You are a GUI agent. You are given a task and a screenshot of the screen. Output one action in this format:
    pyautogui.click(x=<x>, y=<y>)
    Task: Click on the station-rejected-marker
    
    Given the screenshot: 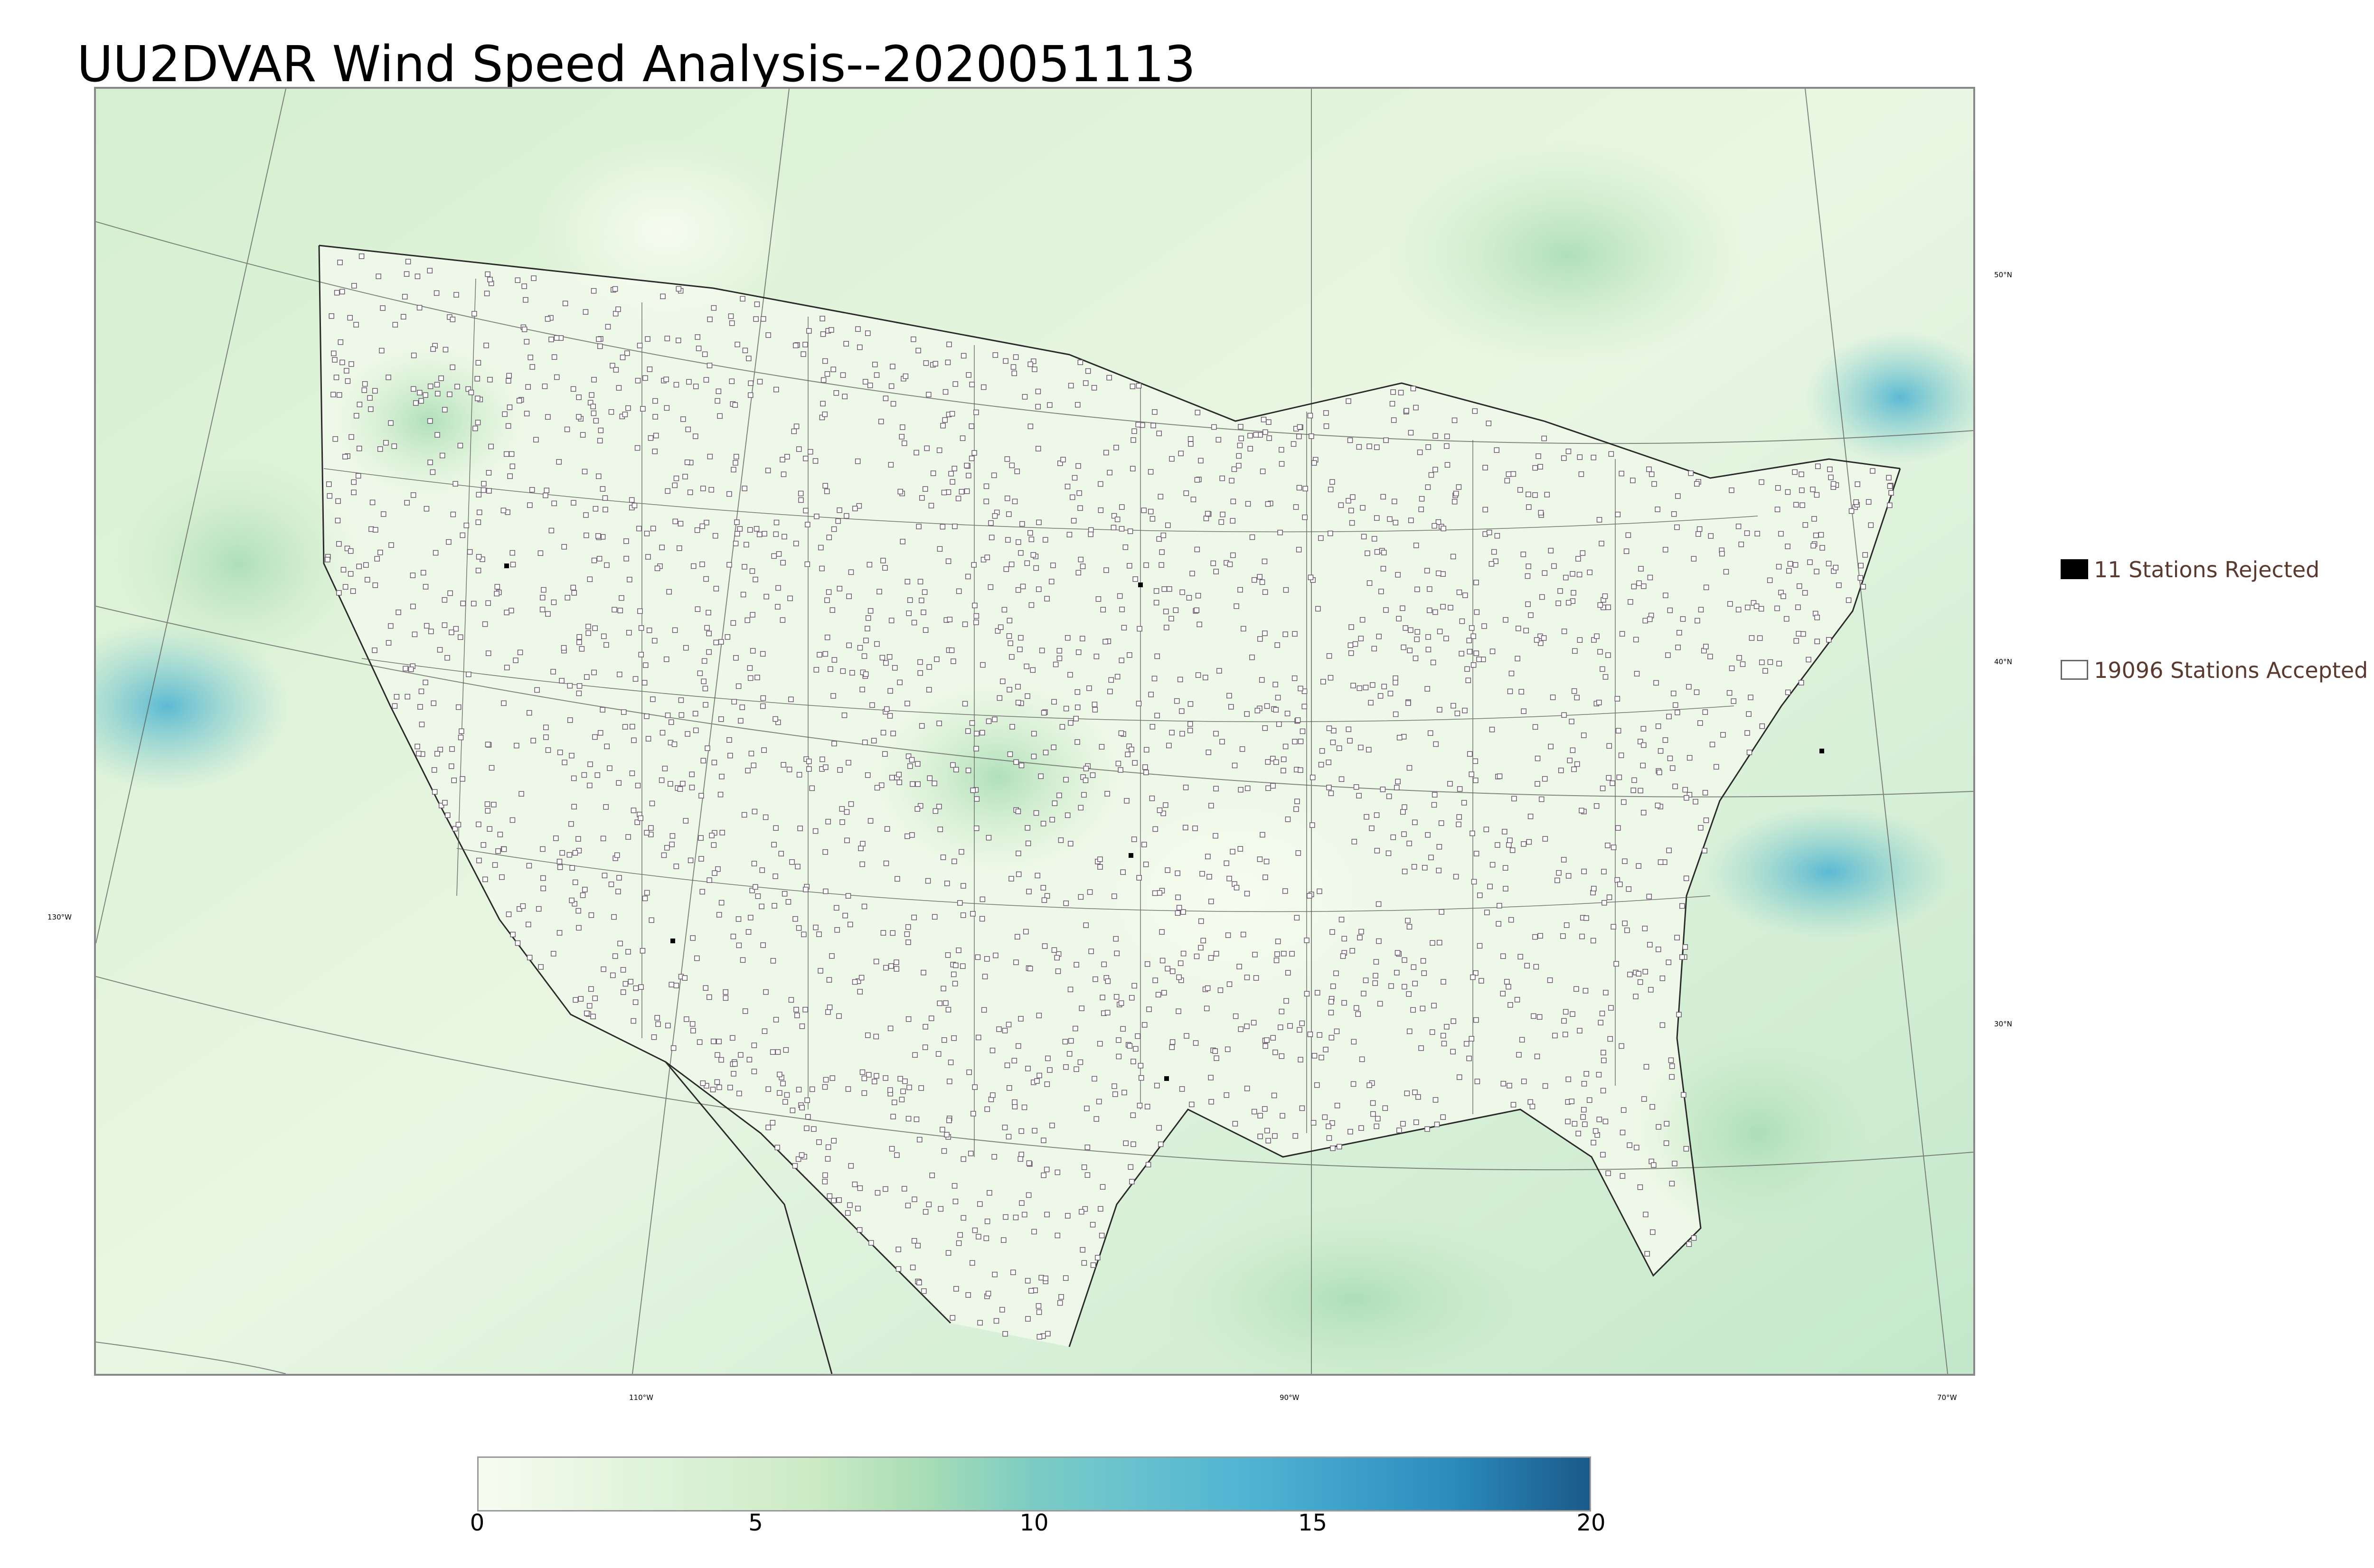 What is the action you would take?
    pyautogui.click(x=672, y=941)
    